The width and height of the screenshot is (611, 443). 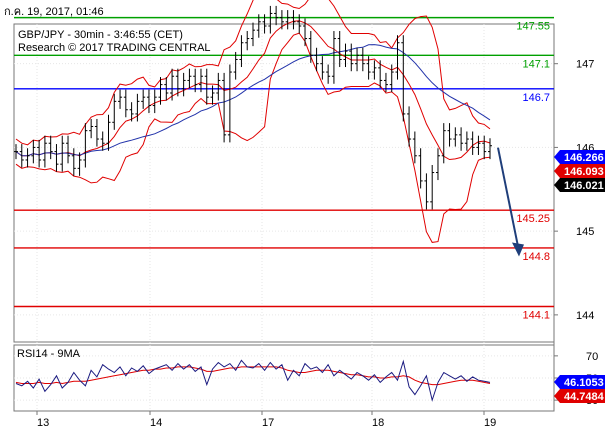 I want to click on price-tag: 146.266, so click(x=579, y=157).